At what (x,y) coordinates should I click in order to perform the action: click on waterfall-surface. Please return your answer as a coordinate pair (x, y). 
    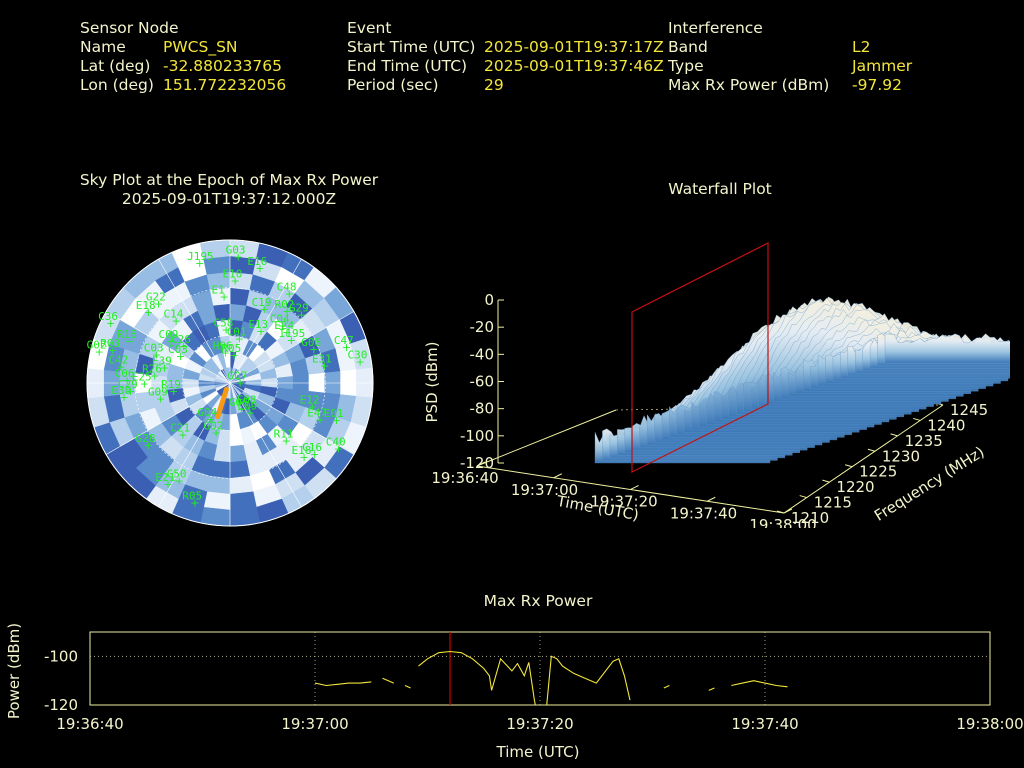
    Looking at the image, I should click on (802, 380).